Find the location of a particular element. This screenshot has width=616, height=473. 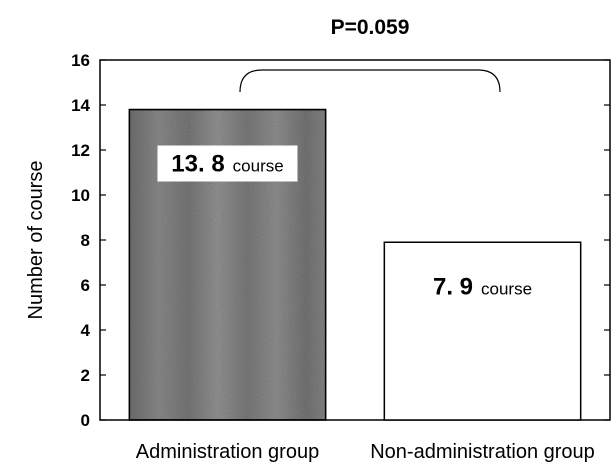

data-label: 13. 8 course is located at coordinates (227, 164).